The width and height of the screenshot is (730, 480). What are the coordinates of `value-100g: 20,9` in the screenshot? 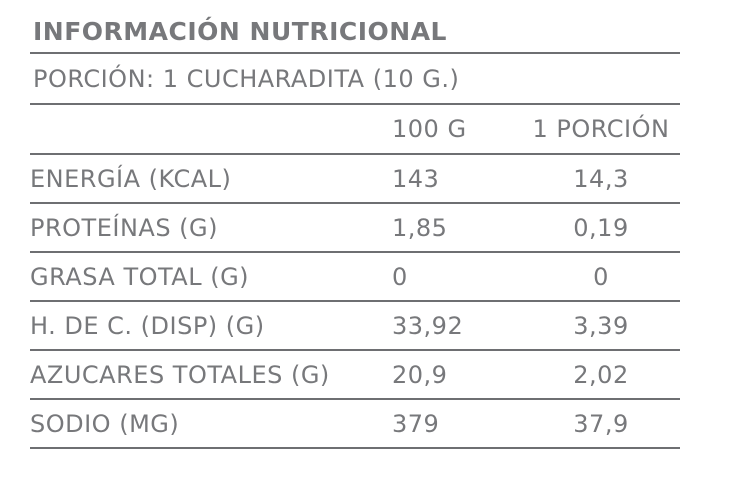 It's located at (420, 374).